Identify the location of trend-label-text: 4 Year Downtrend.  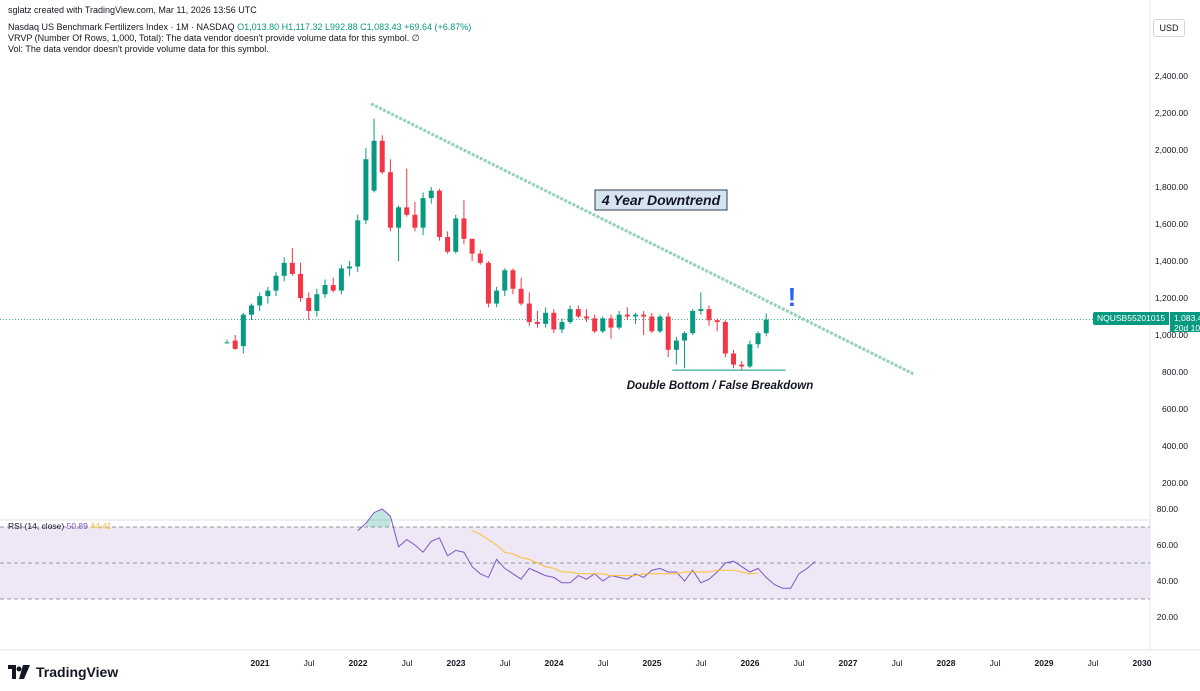
(661, 200).